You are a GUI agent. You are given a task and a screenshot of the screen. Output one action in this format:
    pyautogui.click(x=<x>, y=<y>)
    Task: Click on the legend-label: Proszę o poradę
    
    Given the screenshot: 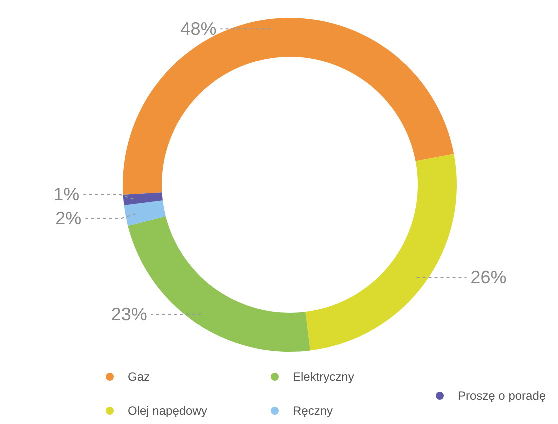 What is the action you would take?
    pyautogui.click(x=502, y=396)
    